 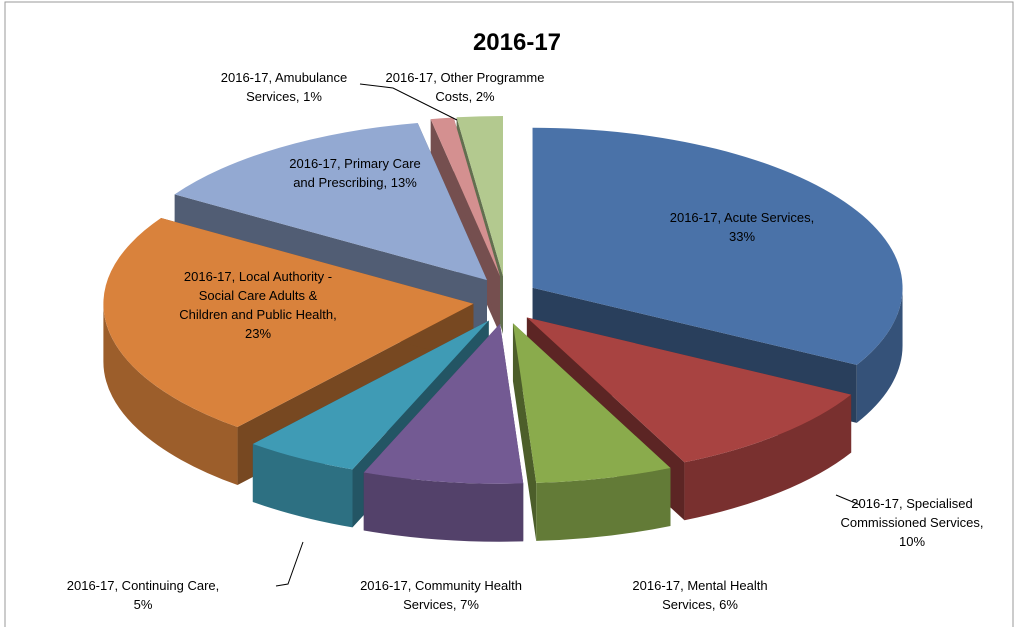 What do you see at coordinates (355, 163) in the screenshot?
I see `data-label-line: 2016-17, Primary Care` at bounding box center [355, 163].